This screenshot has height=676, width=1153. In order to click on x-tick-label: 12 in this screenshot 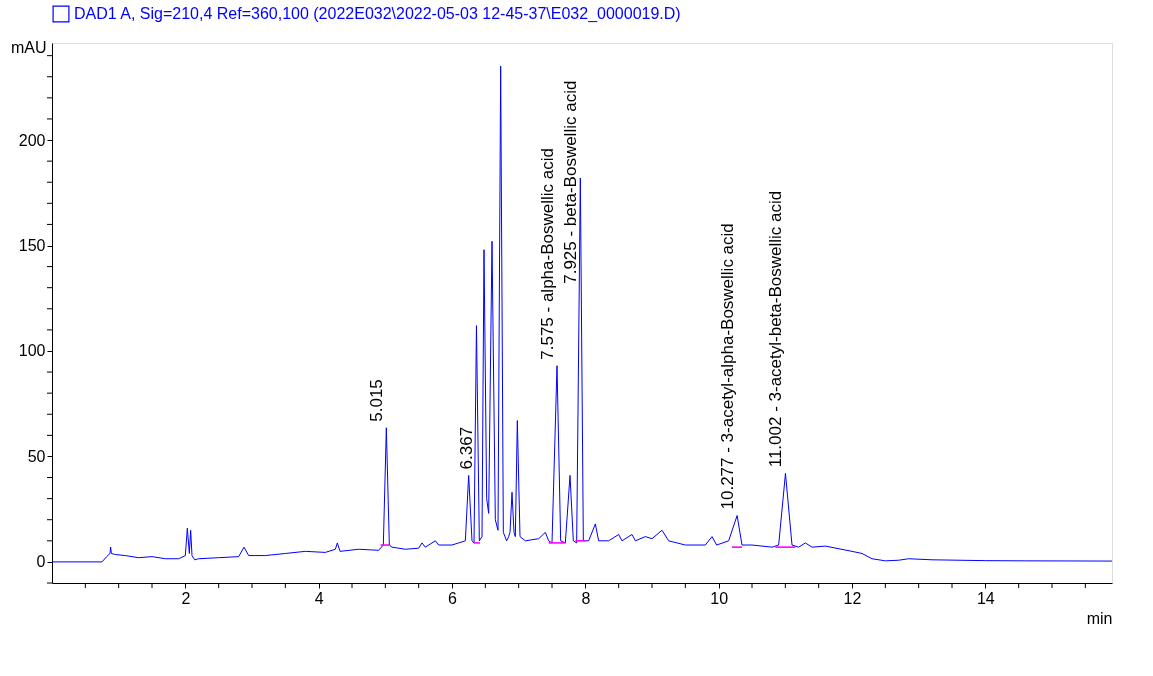, I will do `click(852, 598)`.